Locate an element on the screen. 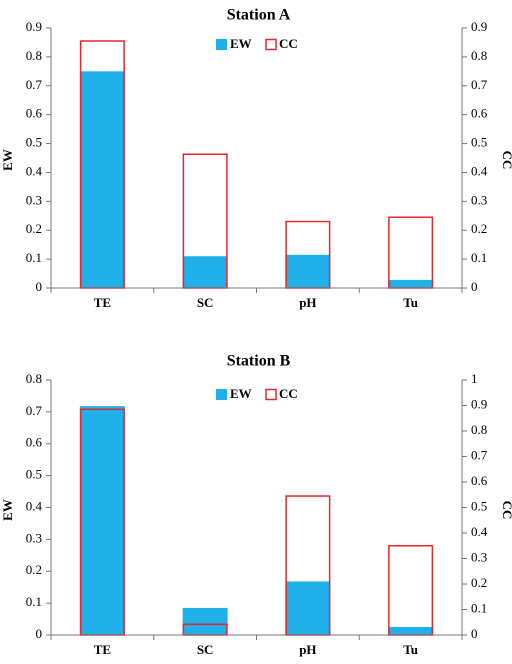  right-tick-label: 1 is located at coordinates (474, 378).